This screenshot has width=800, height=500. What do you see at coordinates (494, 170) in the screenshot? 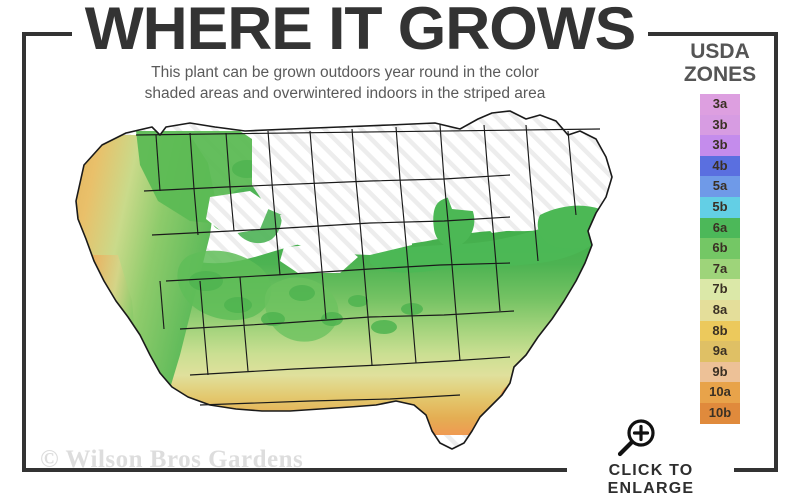
I see `cold-region-upper-midwest` at bounding box center [494, 170].